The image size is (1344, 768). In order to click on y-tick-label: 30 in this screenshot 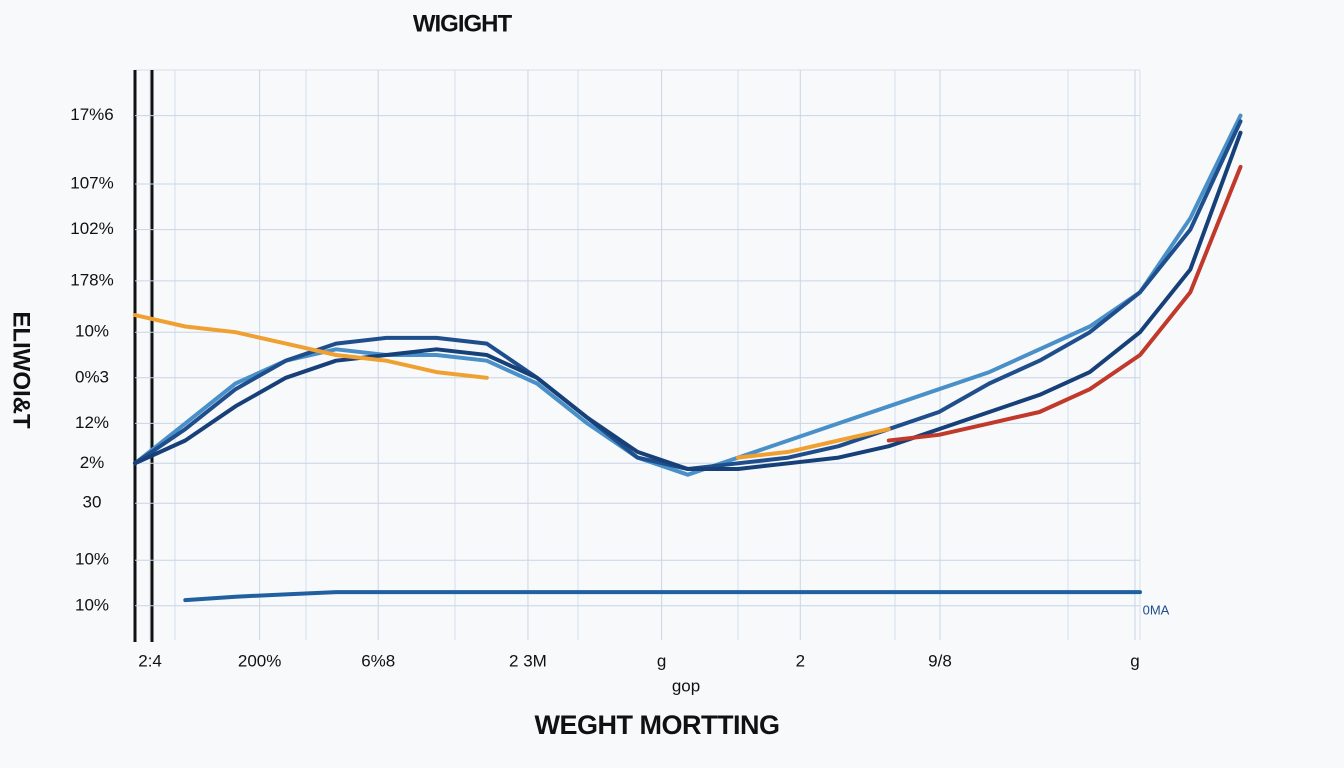, I will do `click(92, 502)`.